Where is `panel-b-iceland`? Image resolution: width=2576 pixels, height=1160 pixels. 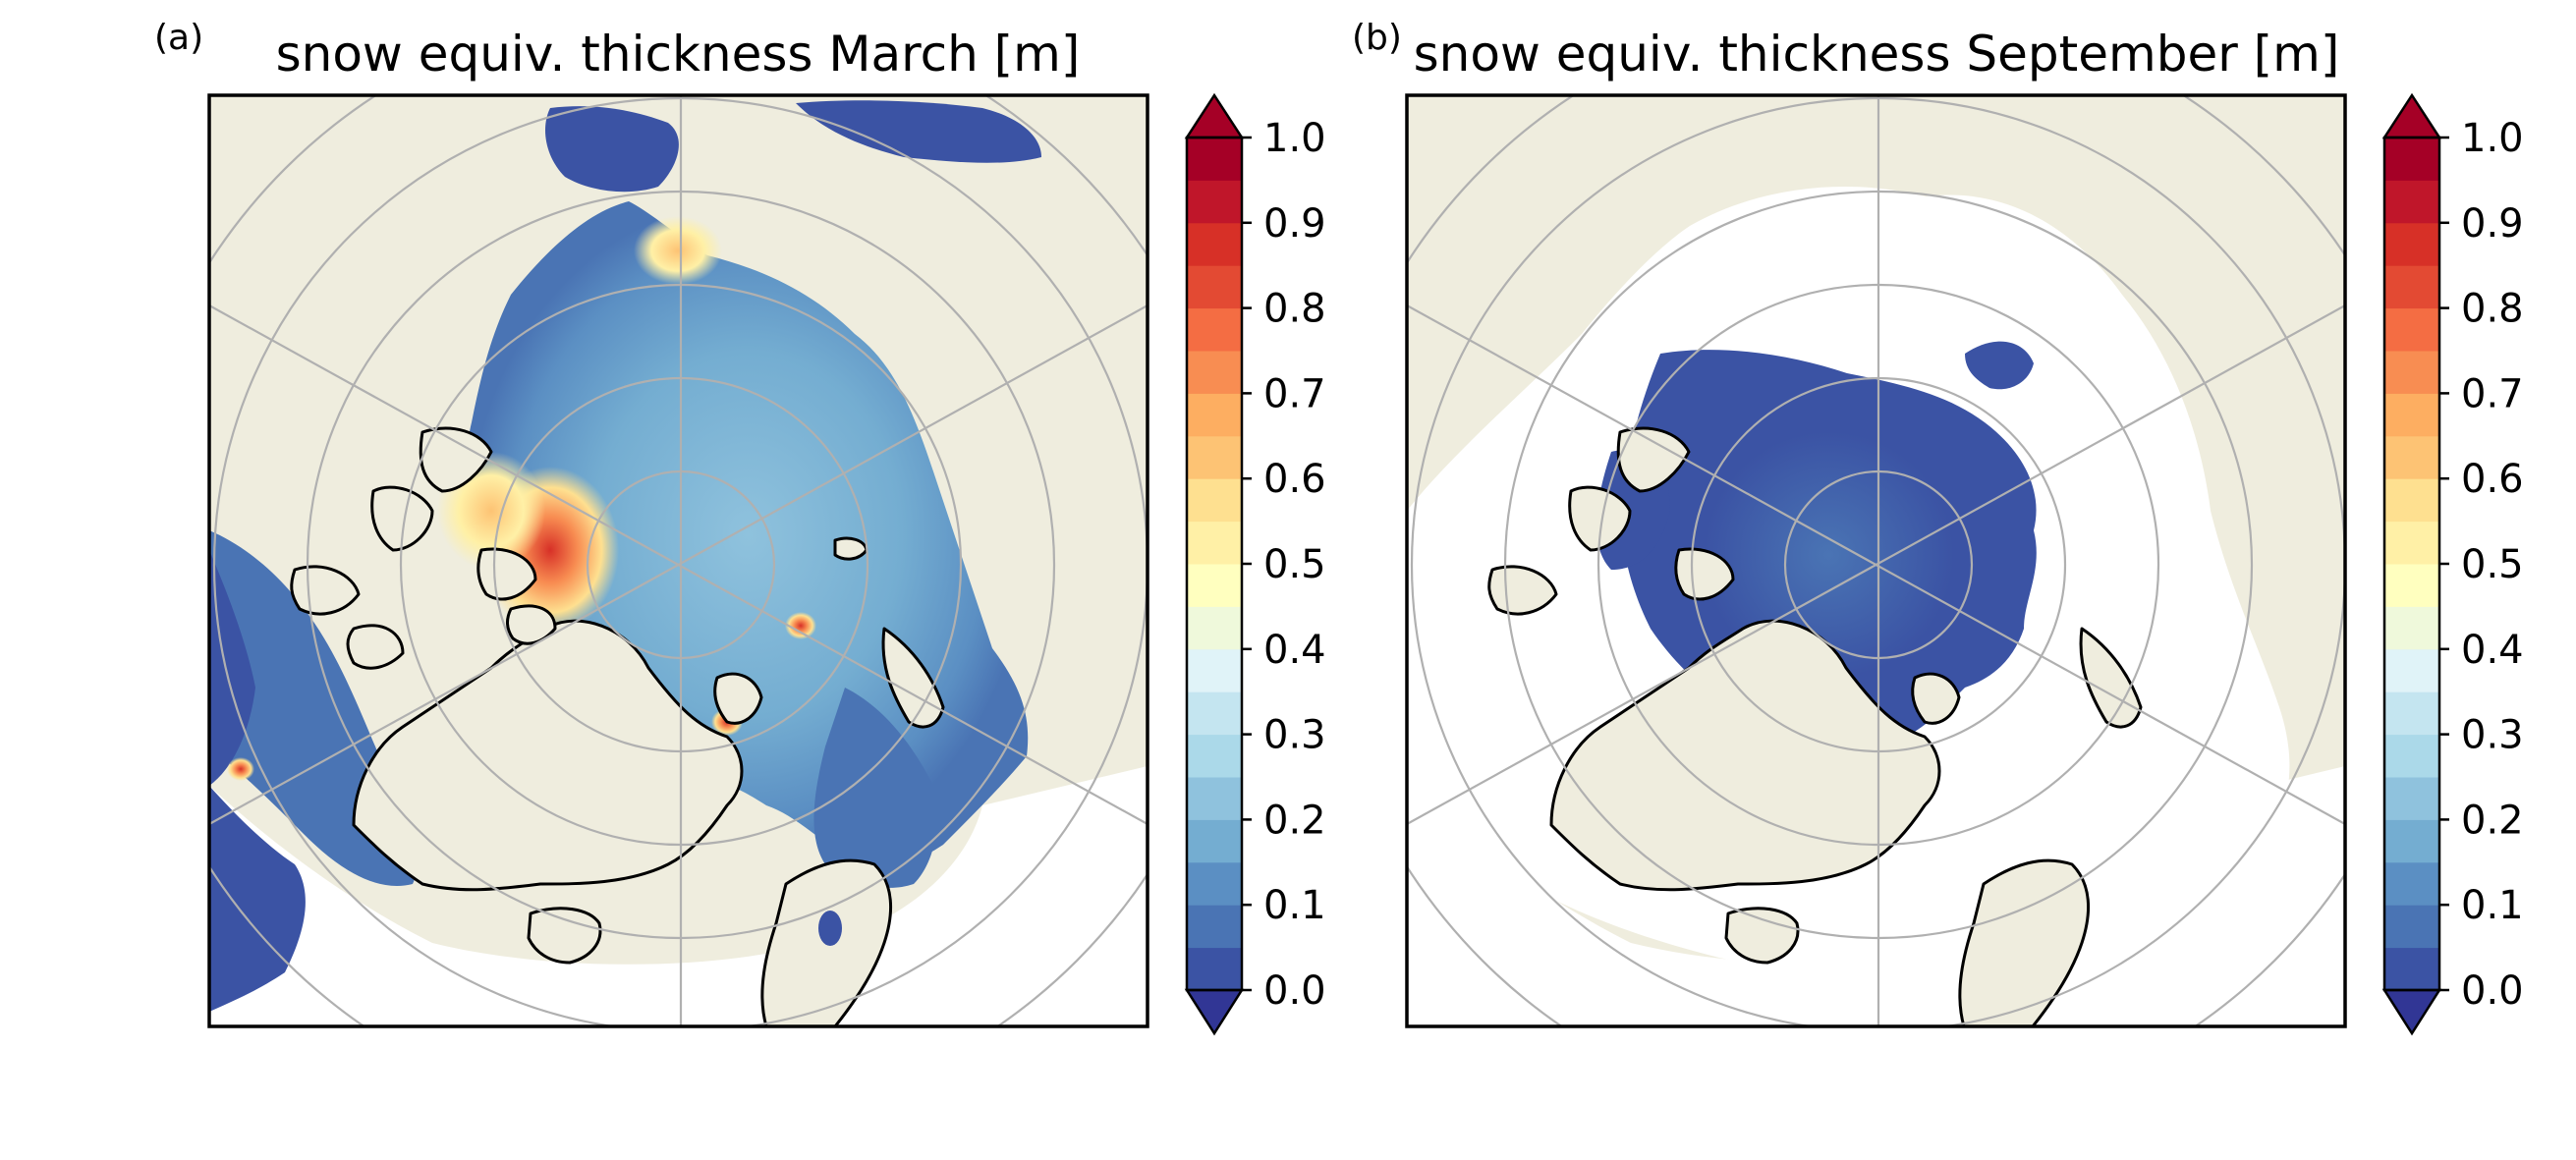 panel-b-iceland is located at coordinates (1762, 936).